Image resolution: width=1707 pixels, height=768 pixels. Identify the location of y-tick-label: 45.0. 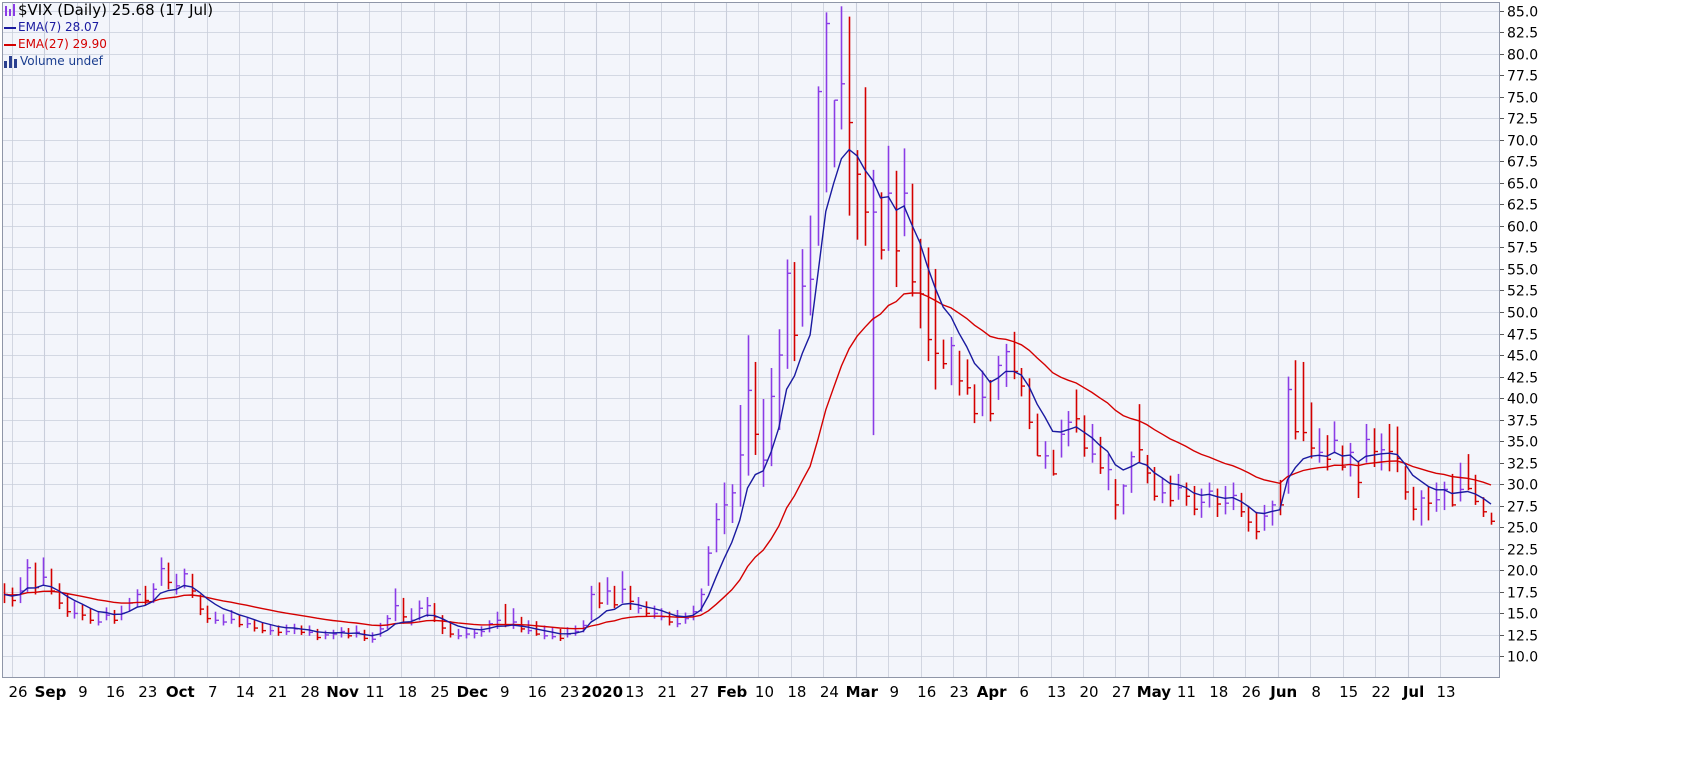
(1522, 357).